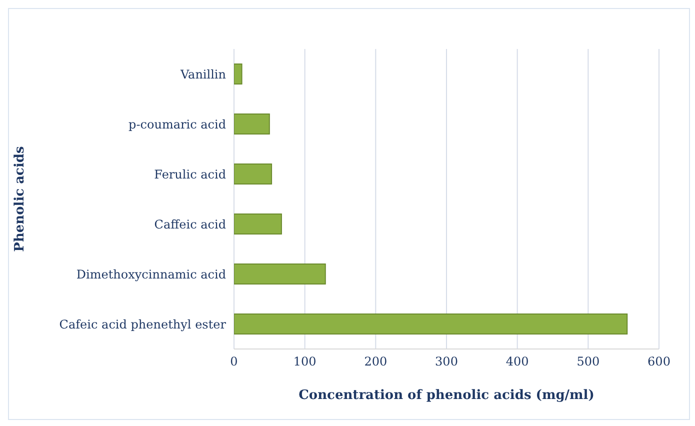  I want to click on y-axis-title: Phenolic acids, so click(20, 199).